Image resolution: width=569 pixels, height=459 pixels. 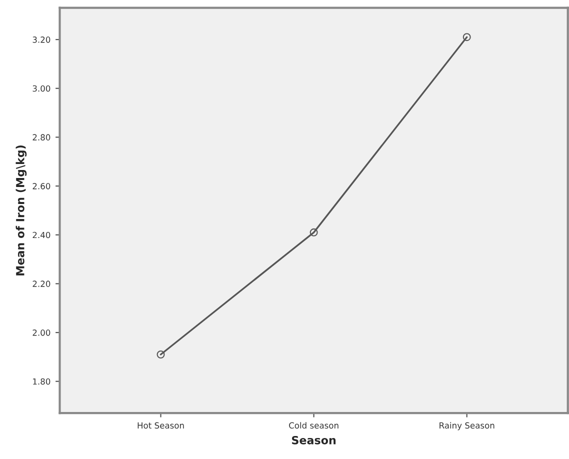 What do you see at coordinates (41, 283) in the screenshot?
I see `y-tick-label: 2.20` at bounding box center [41, 283].